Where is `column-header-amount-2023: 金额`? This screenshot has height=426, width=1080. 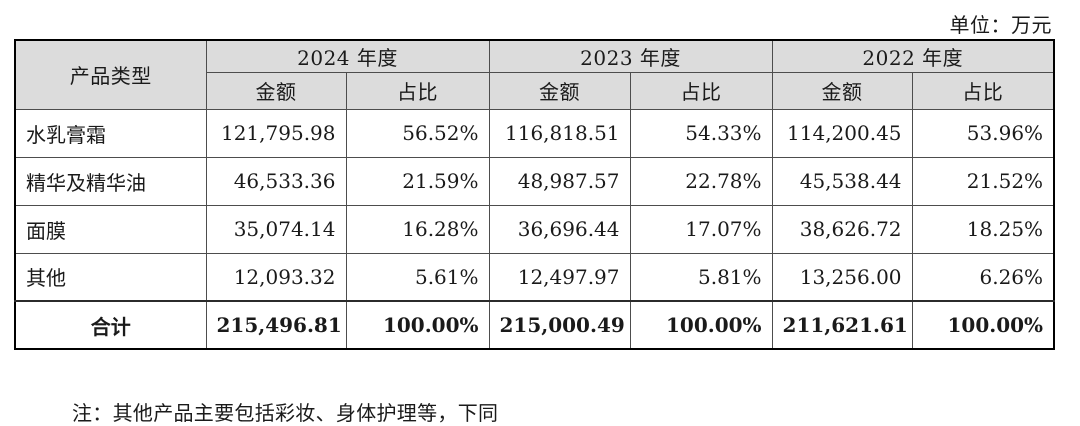
column-header-amount-2023: 金额 is located at coordinates (559, 90).